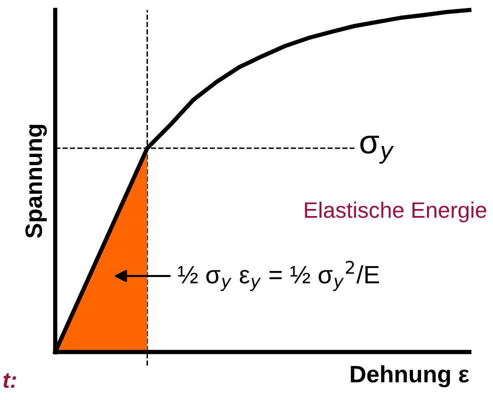 The image size is (493, 400). What do you see at coordinates (395, 212) in the screenshot?
I see `annotation: Elastische Energie` at bounding box center [395, 212].